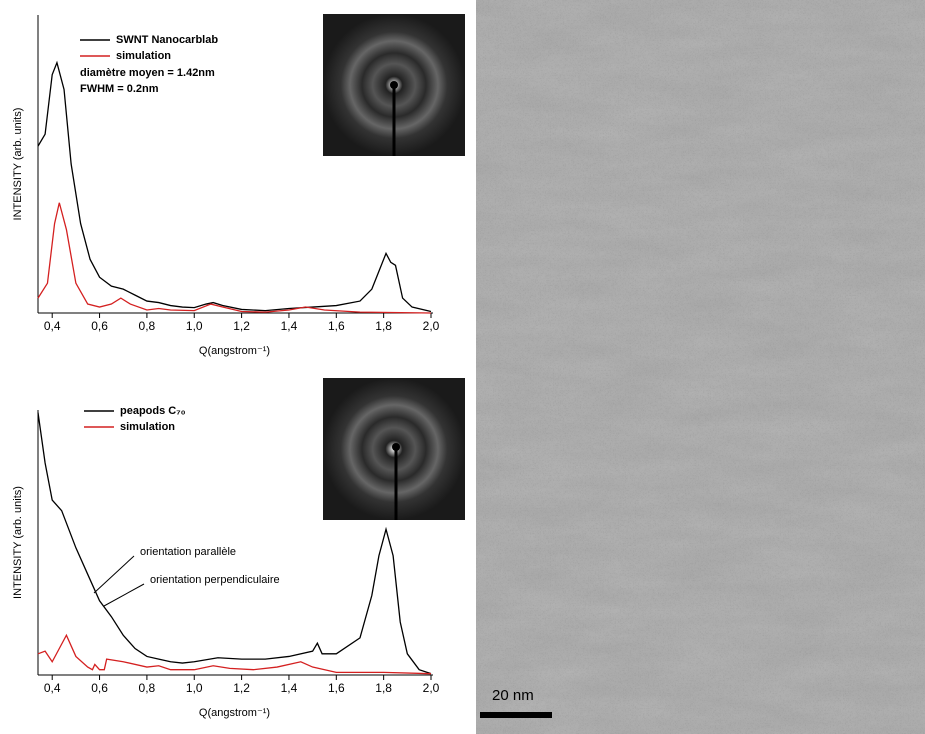 Image resolution: width=925 pixels, height=734 pixels. Describe the element at coordinates (188, 552) in the screenshot. I see `annotation: orientation parallèle` at that location.